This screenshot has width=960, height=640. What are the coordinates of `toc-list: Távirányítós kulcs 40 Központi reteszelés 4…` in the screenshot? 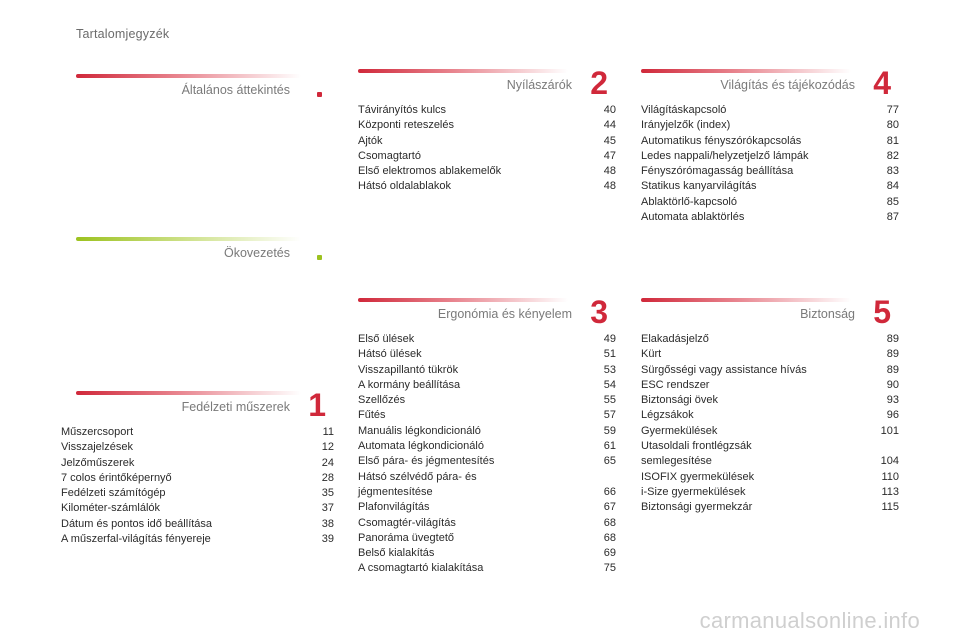 It's located at (487, 149).